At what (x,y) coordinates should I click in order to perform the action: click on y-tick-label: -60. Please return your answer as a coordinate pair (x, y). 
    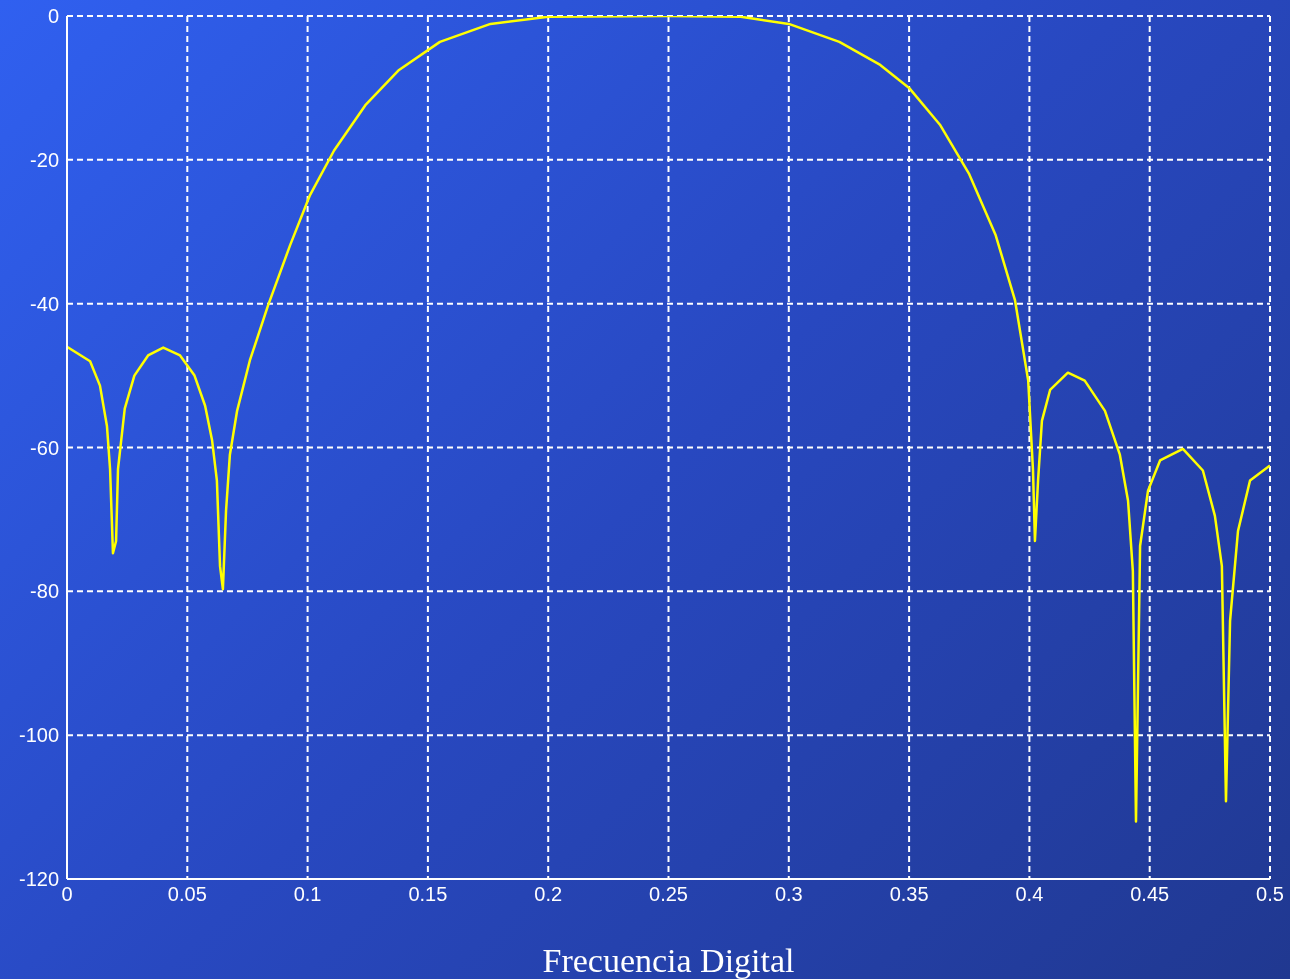
    Looking at the image, I should click on (44, 447).